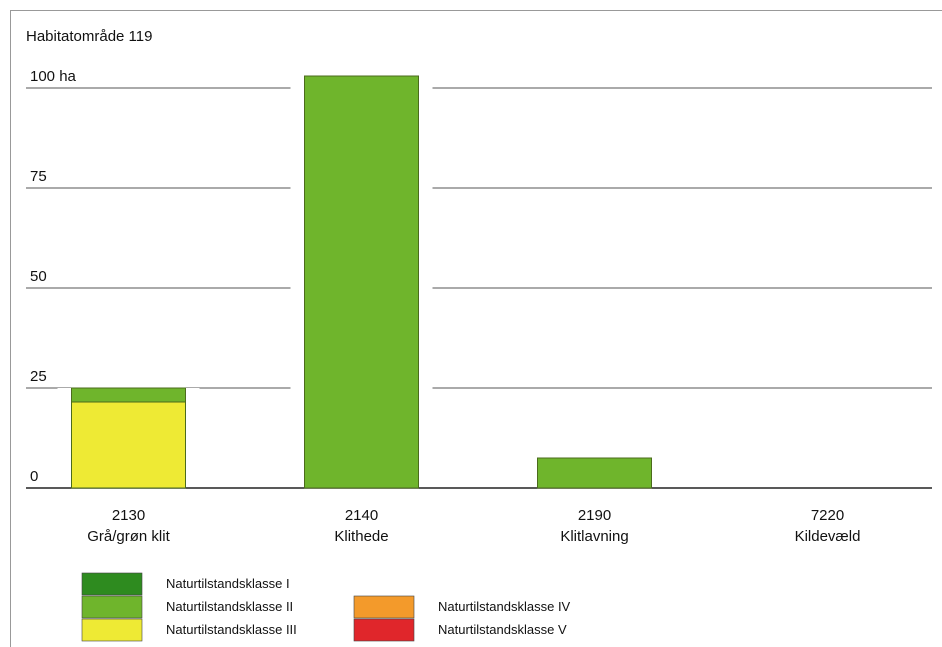 The image size is (942, 647). Describe the element at coordinates (38, 176) in the screenshot. I see `y-tick-label: 75` at that location.